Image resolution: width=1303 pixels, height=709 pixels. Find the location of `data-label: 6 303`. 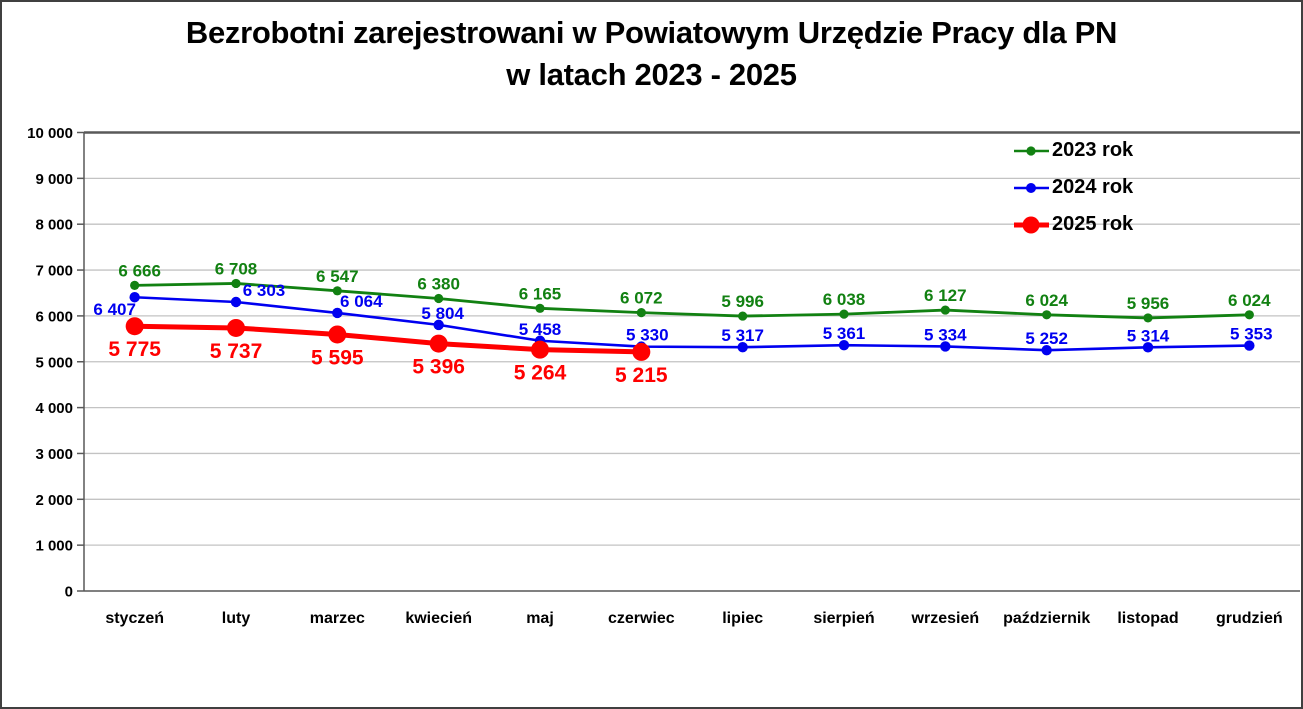

data-label: 6 303 is located at coordinates (264, 290).